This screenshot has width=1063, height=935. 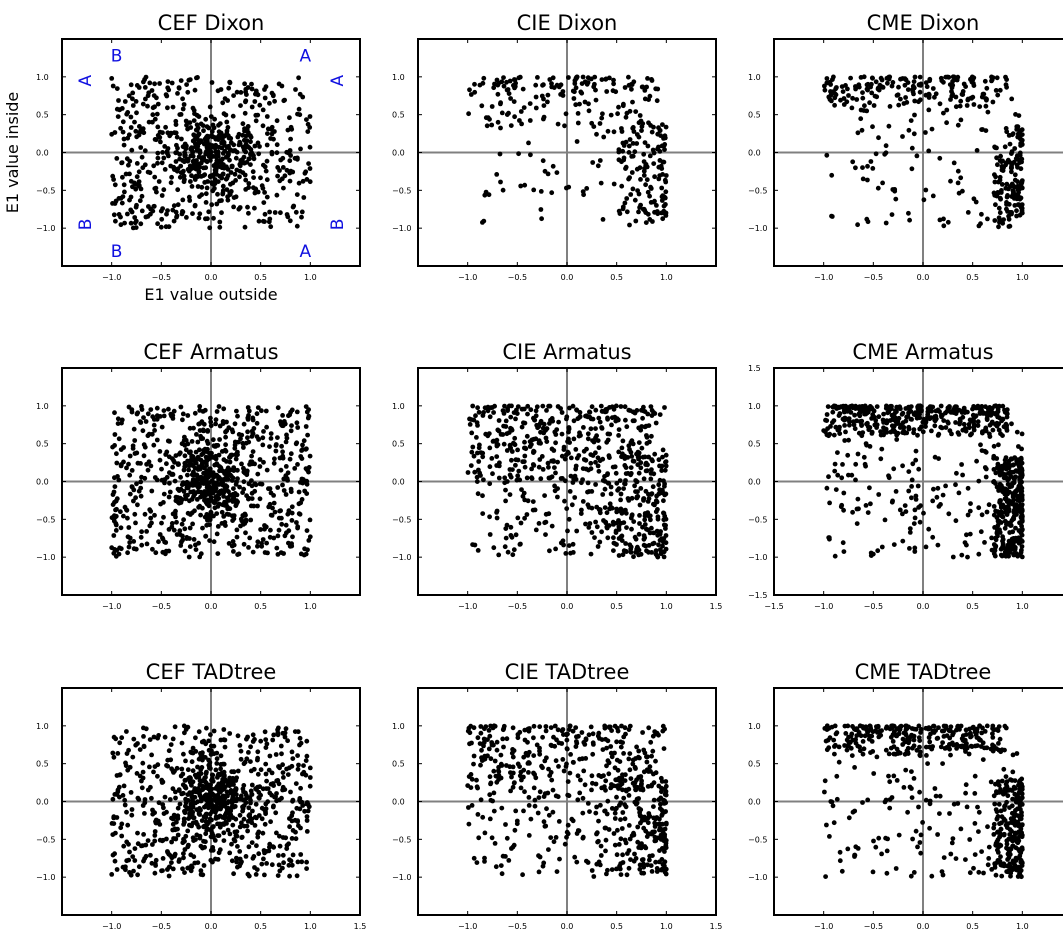 What do you see at coordinates (260, 606) in the screenshot?
I see `x-tick-label: 0.5` at bounding box center [260, 606].